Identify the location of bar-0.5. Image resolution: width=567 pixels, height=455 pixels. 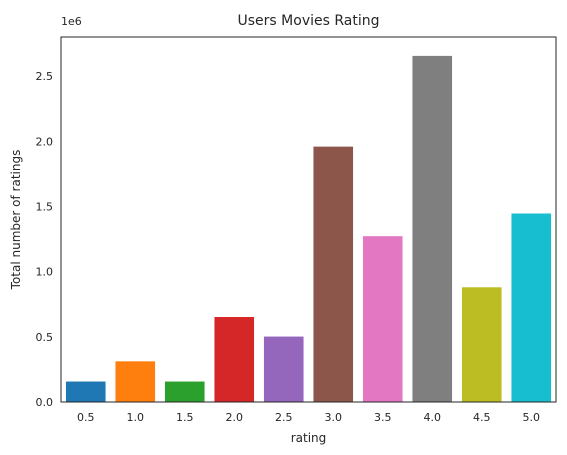
(85, 391).